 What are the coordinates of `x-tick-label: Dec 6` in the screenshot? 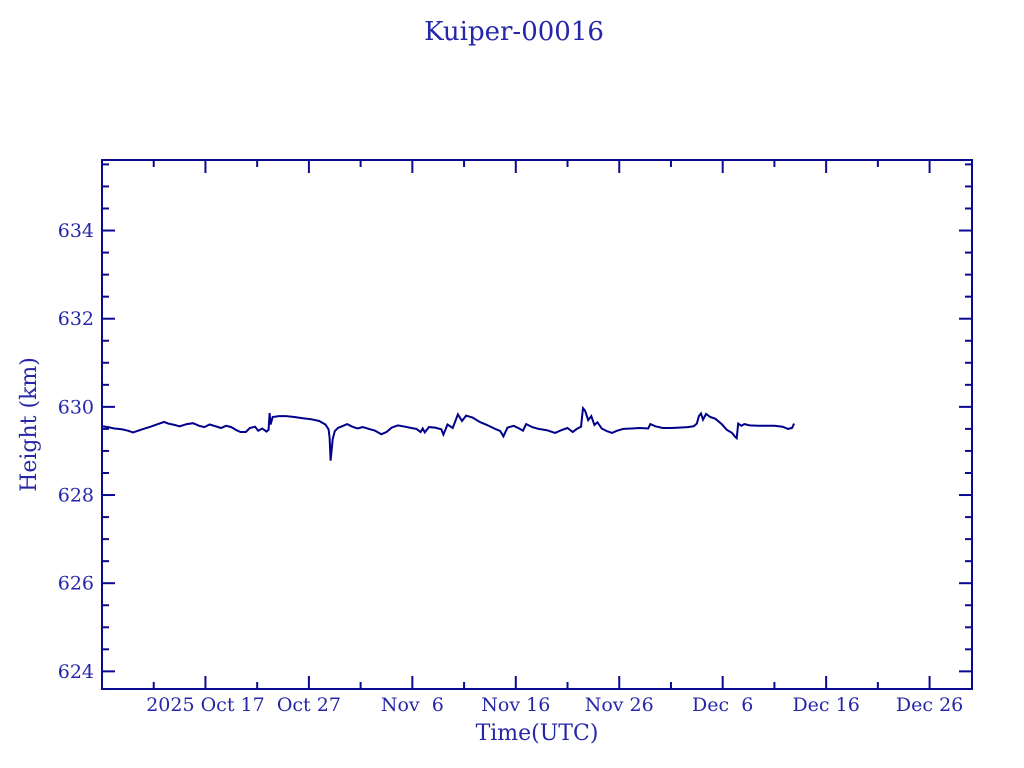 It's located at (722, 705).